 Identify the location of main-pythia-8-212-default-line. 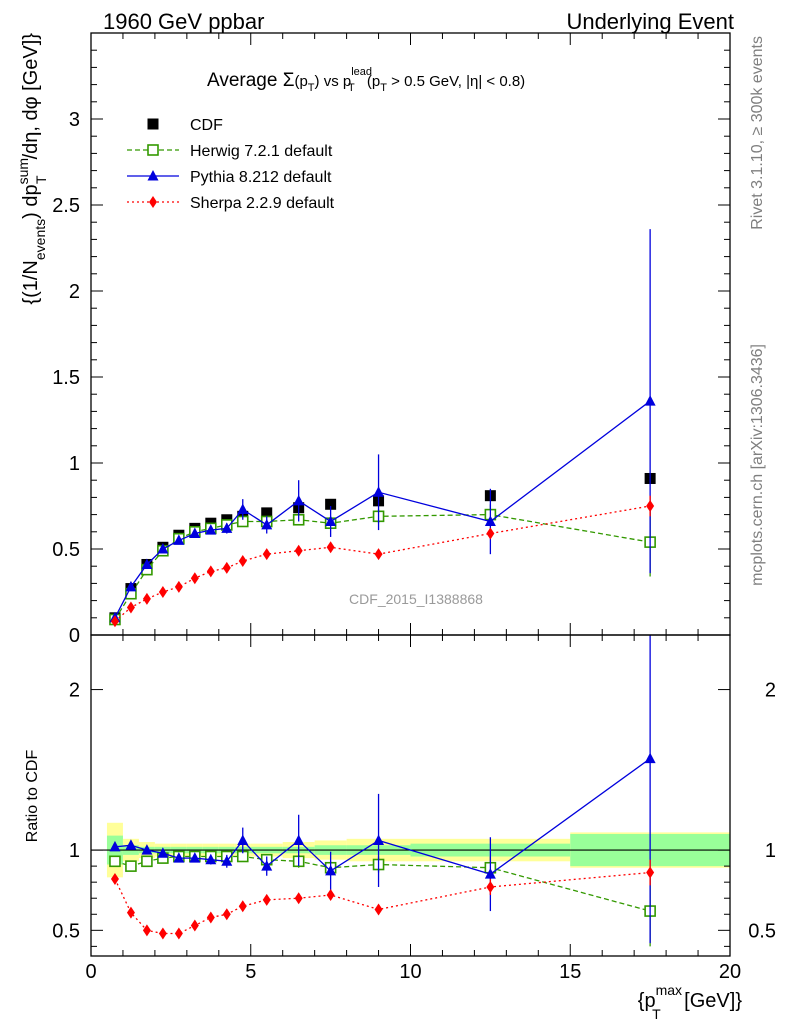
(382, 509).